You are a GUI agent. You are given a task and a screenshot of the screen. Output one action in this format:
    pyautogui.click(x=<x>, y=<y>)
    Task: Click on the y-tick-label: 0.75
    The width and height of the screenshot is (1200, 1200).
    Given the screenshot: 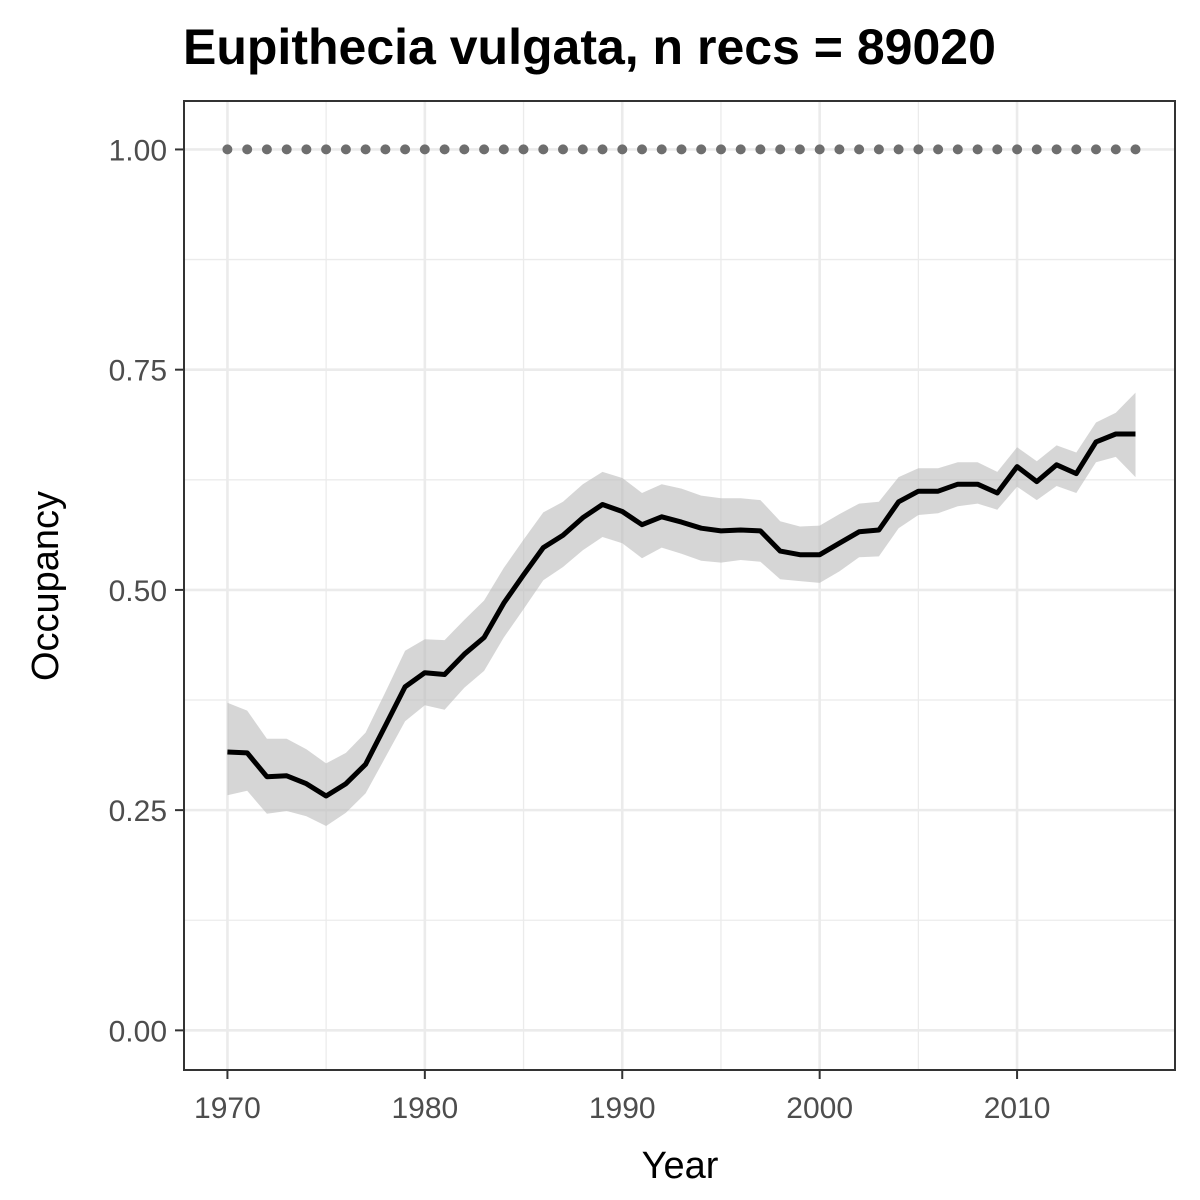 What is the action you would take?
    pyautogui.click(x=138, y=371)
    